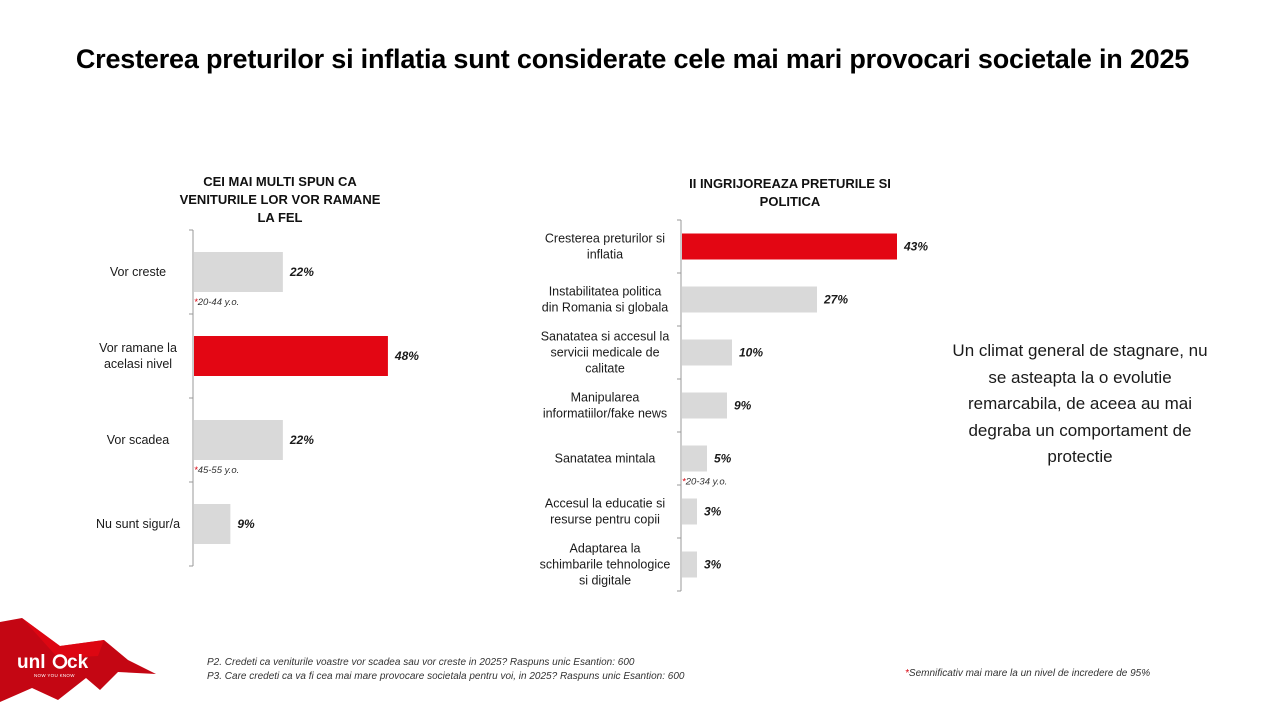 The width and height of the screenshot is (1265, 711). Describe the element at coordinates (78, 662) in the screenshot. I see `svg-text: ck` at that location.